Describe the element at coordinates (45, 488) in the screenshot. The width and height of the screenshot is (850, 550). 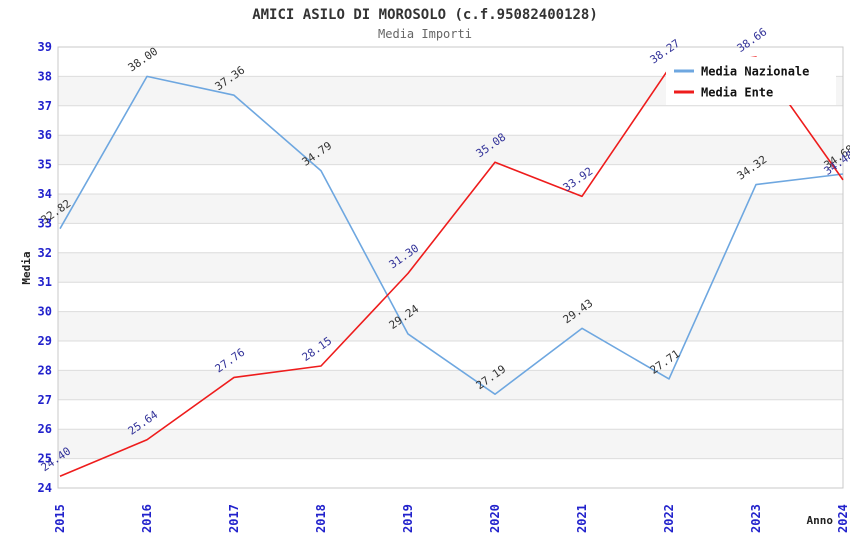
I see `y-tick-label: 24` at that location.